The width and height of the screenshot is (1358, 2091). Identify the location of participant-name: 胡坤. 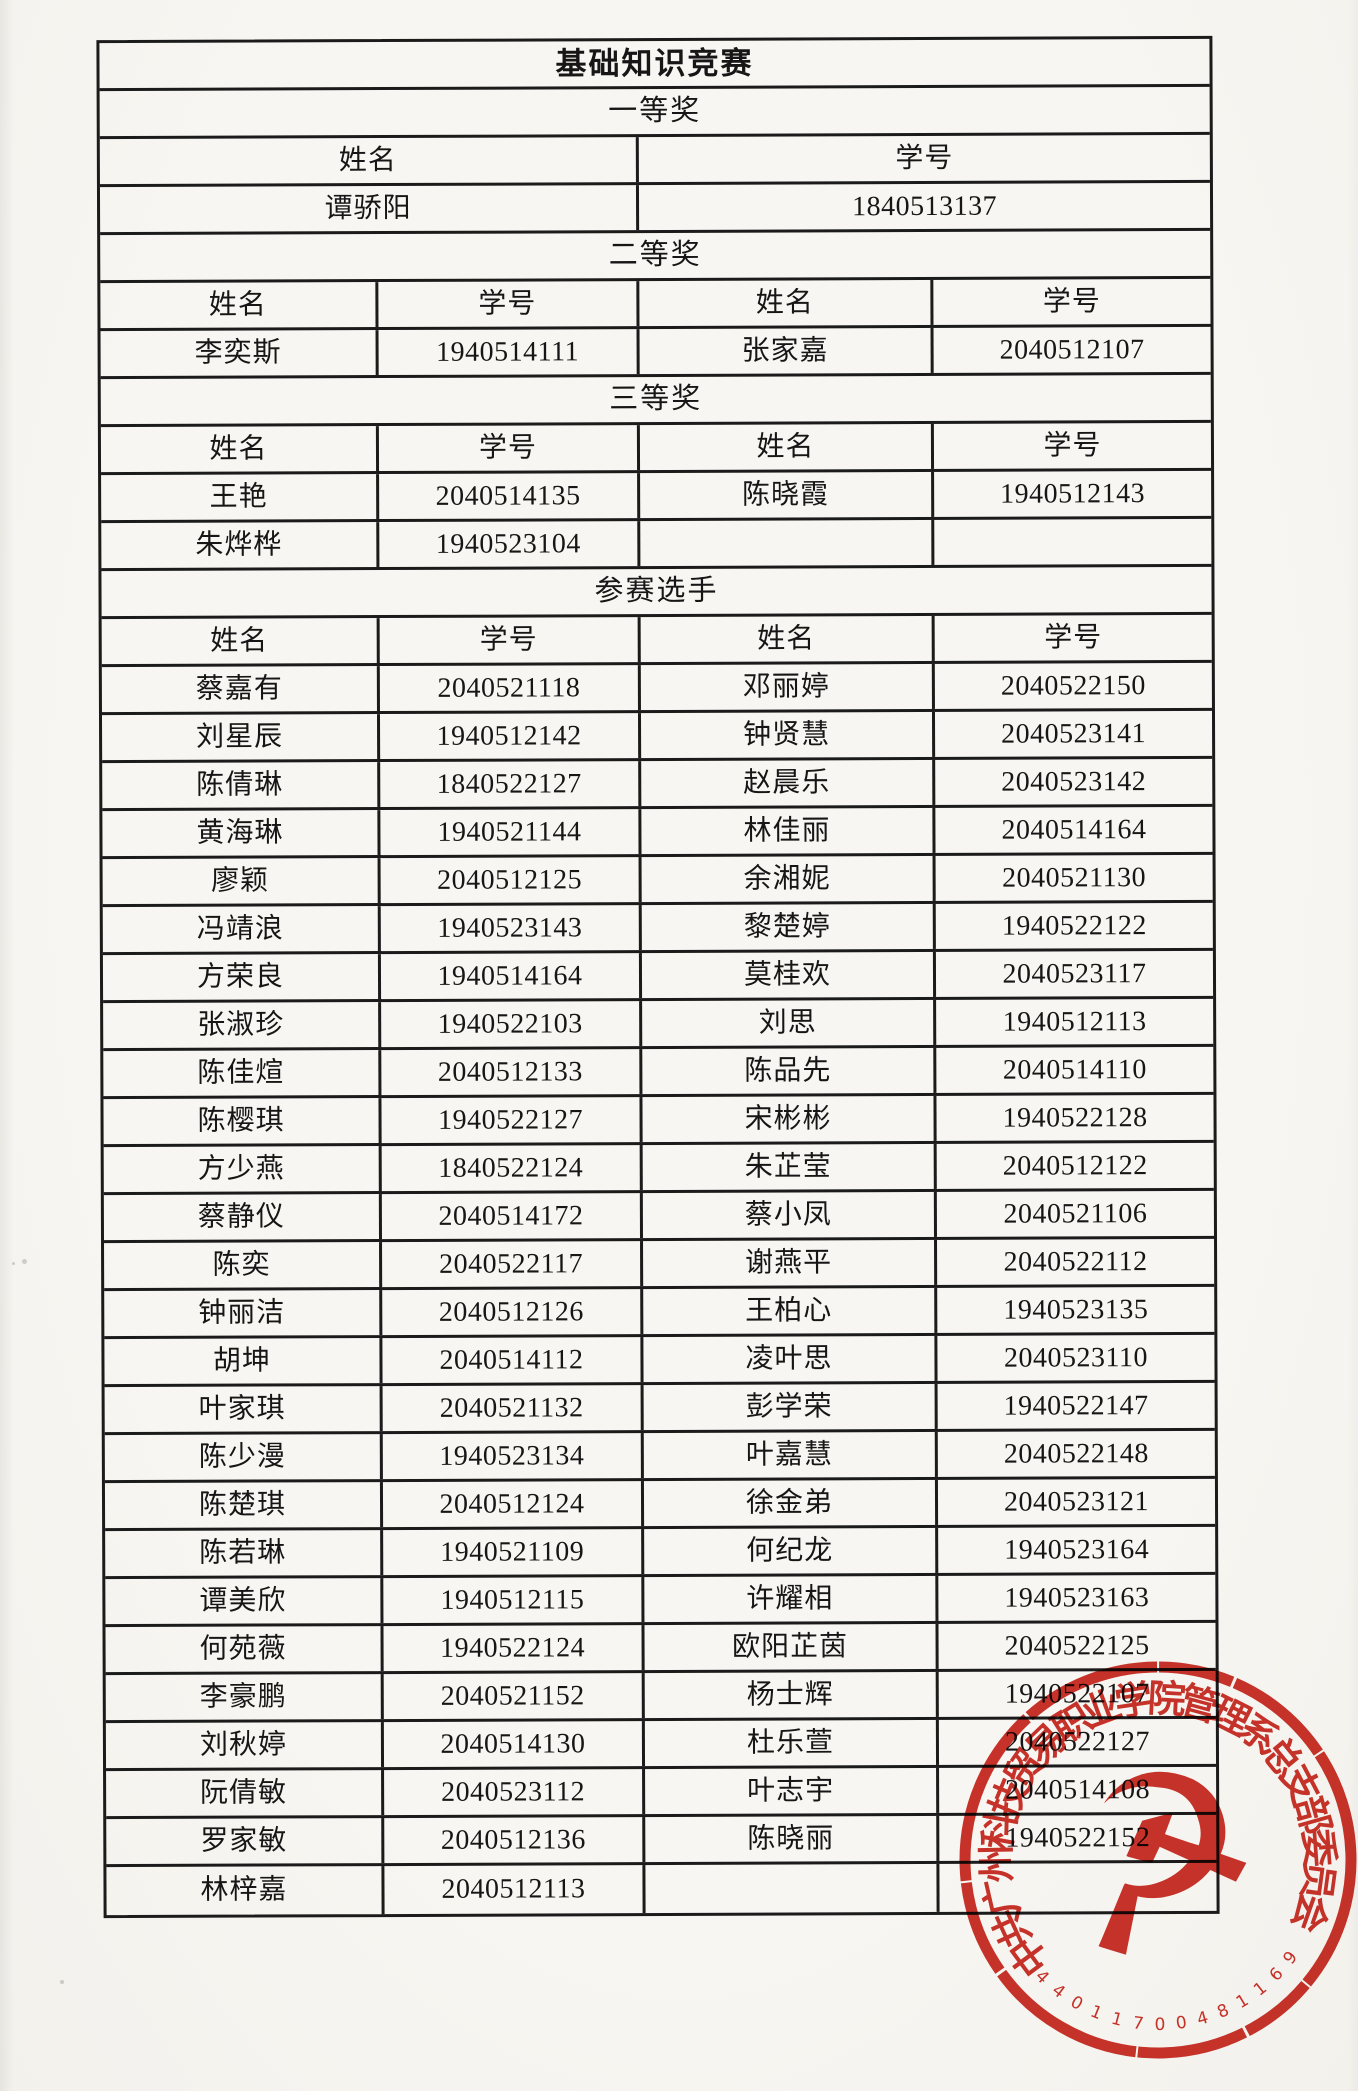
(243, 1361).